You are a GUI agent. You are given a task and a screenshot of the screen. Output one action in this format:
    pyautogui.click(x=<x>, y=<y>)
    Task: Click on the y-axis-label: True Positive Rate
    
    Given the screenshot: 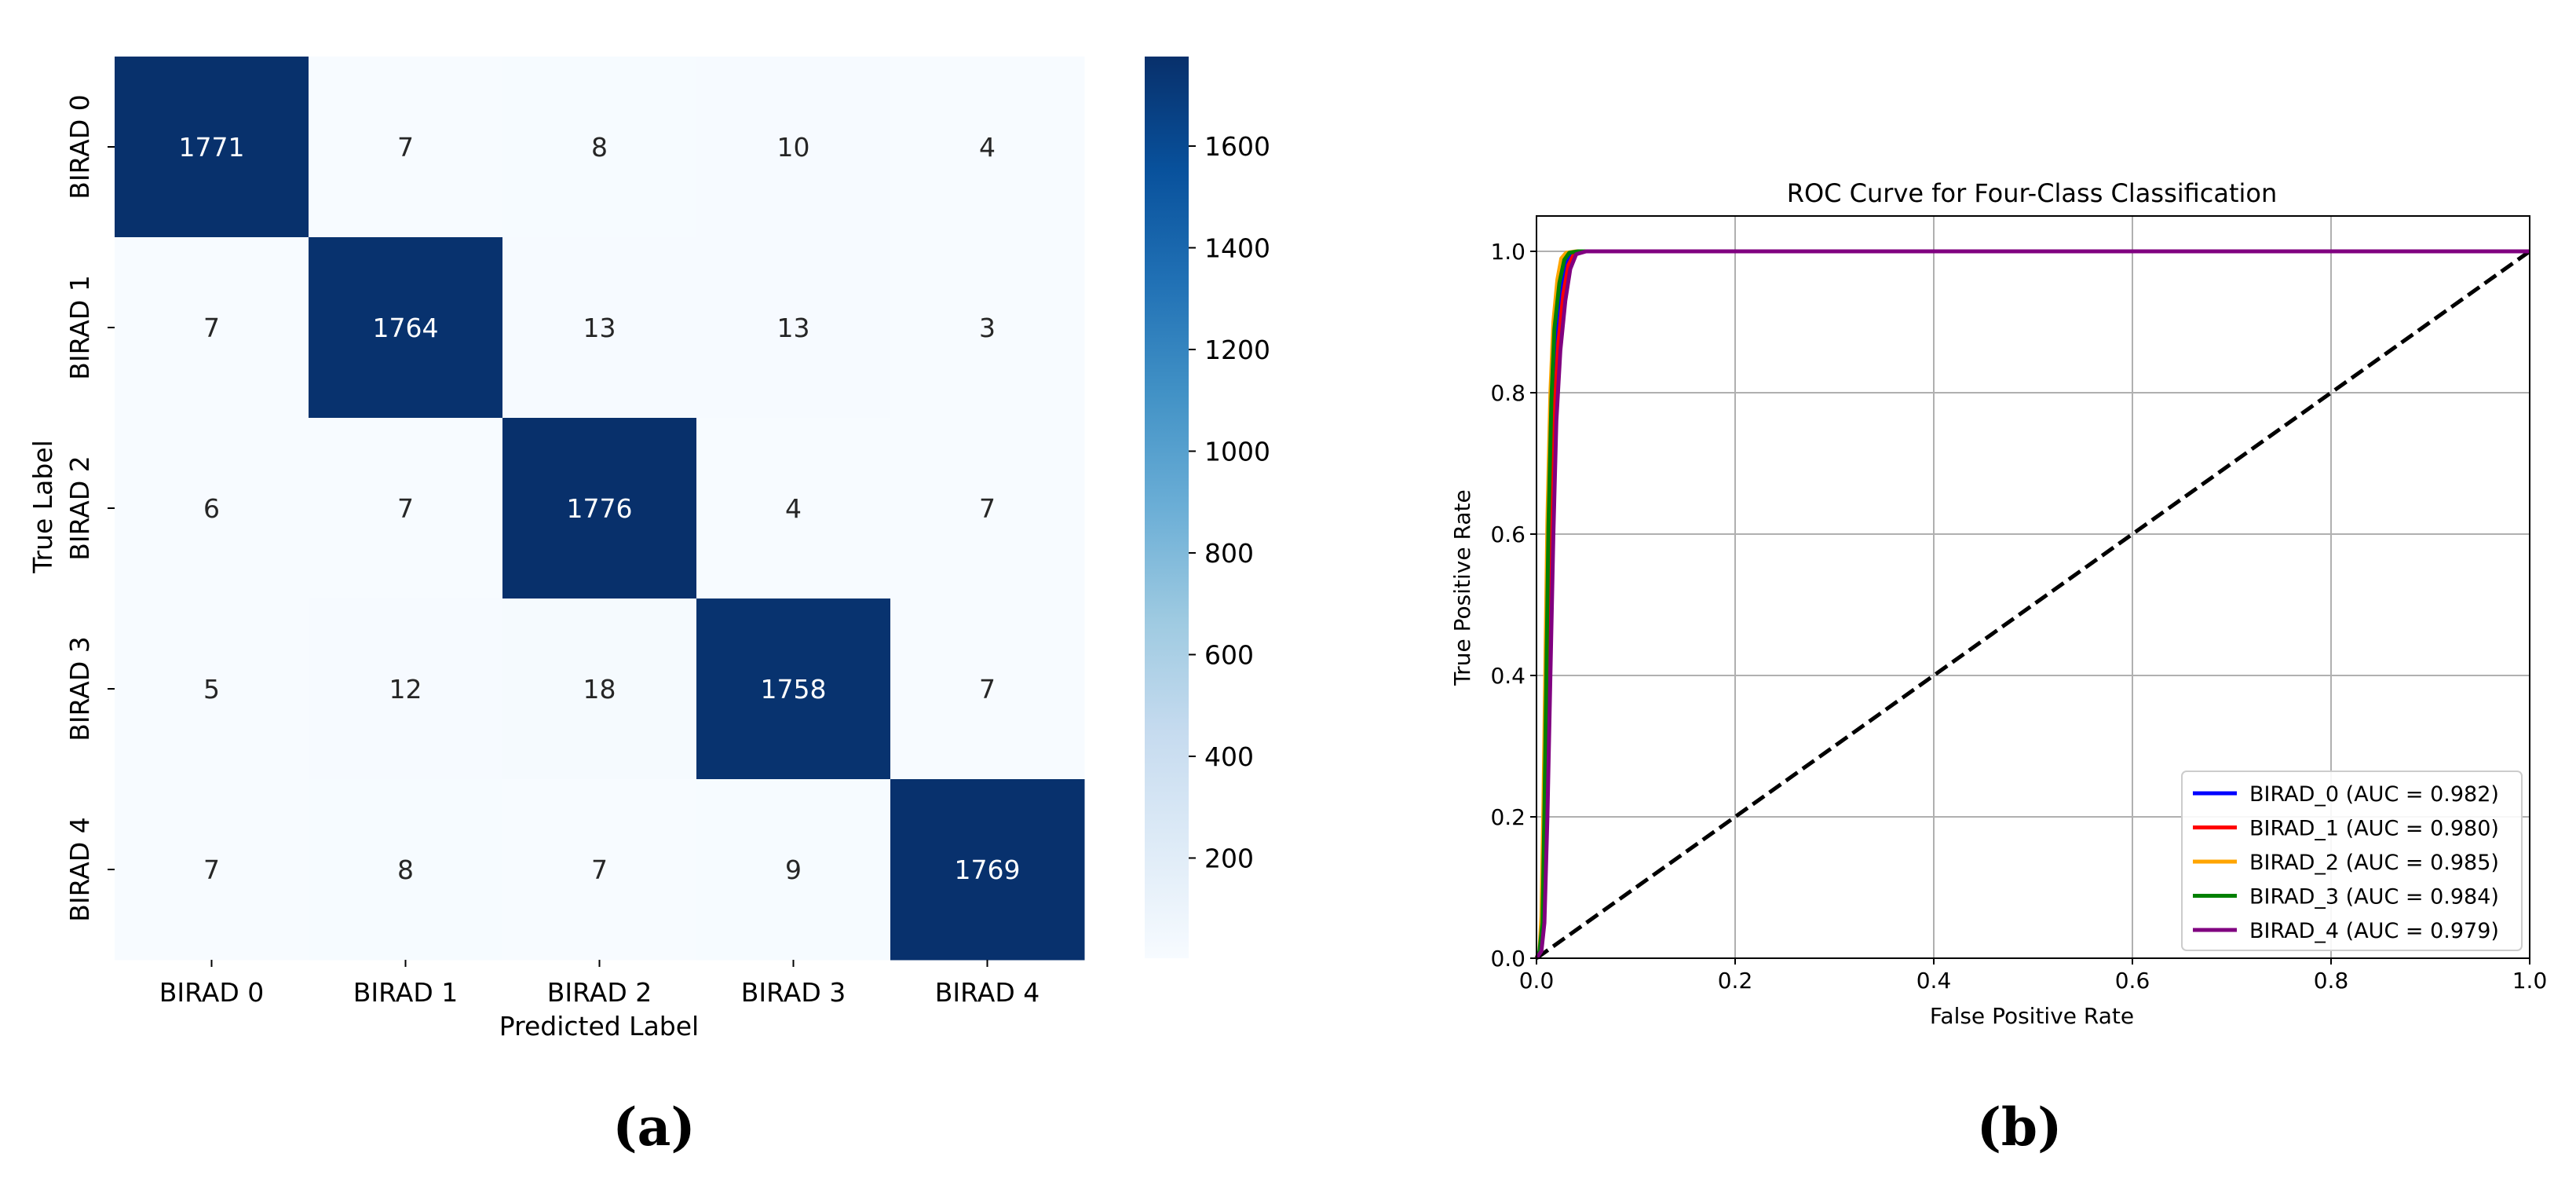 What is the action you would take?
    pyautogui.click(x=1462, y=588)
    